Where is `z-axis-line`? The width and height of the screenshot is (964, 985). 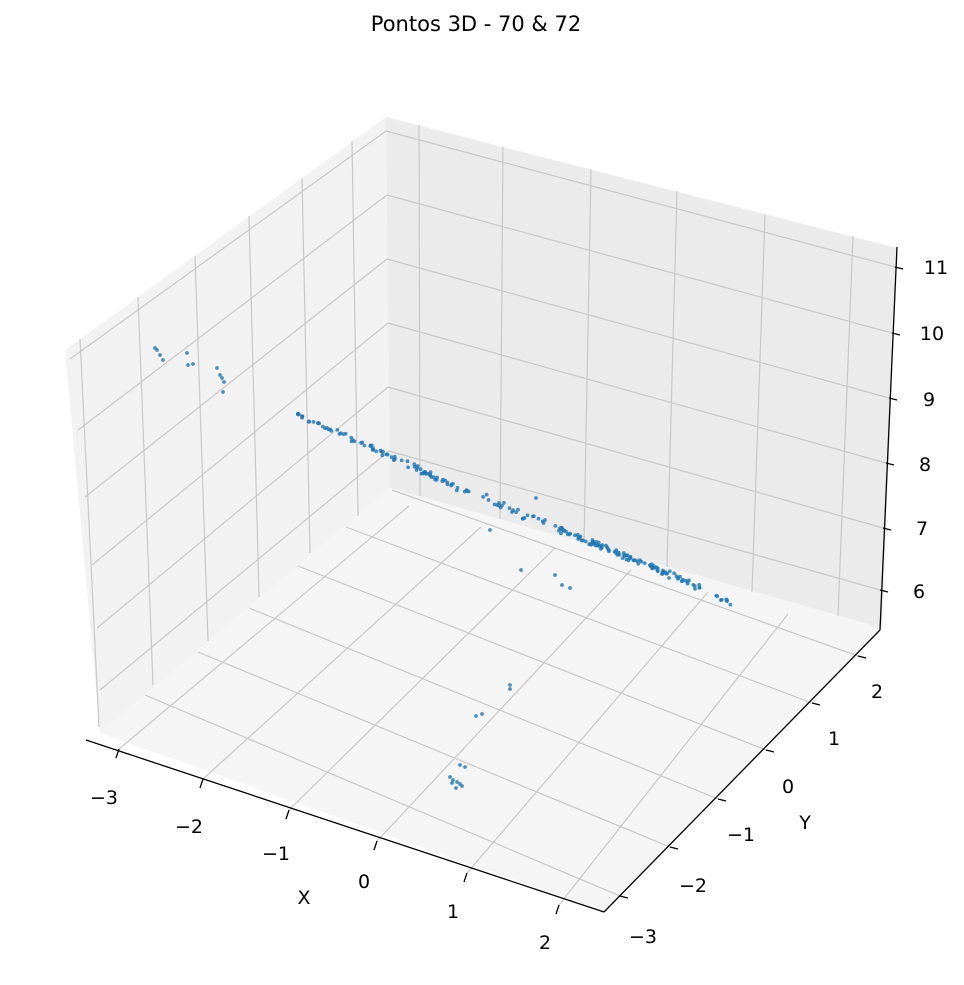 z-axis-line is located at coordinates (888, 438).